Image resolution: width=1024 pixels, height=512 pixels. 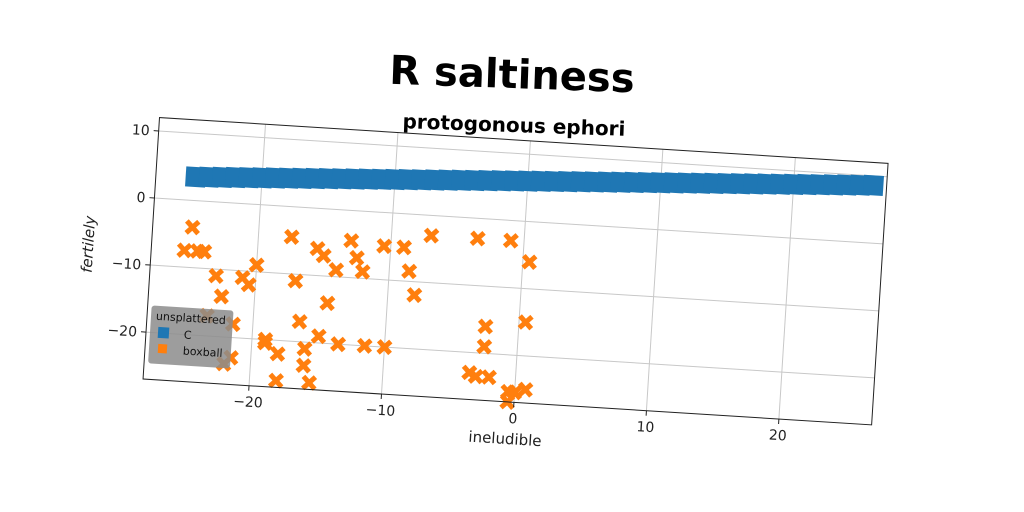 What do you see at coordinates (534, 181) in the screenshot?
I see `series-C` at bounding box center [534, 181].